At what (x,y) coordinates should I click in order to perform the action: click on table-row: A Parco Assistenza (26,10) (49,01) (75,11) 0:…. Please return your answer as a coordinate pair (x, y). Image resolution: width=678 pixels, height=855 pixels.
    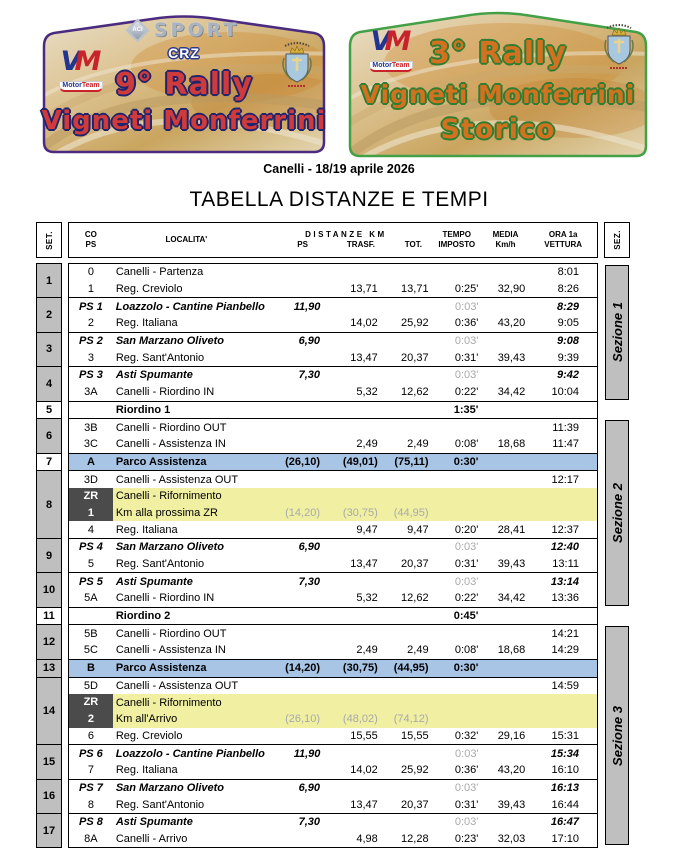
    Looking at the image, I should click on (333, 462).